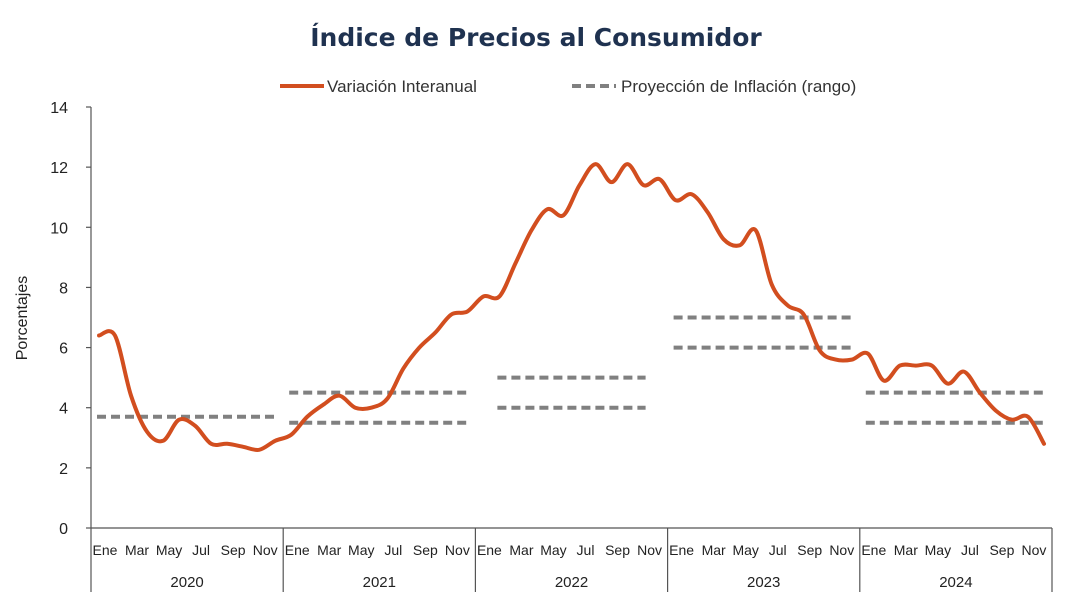  Describe the element at coordinates (63, 409) in the screenshot. I see `y-tick-label: 4` at that location.